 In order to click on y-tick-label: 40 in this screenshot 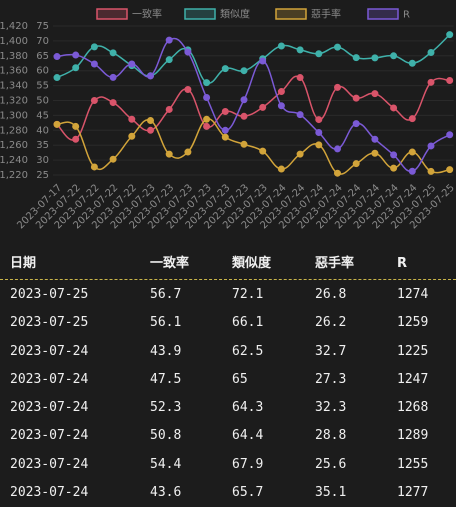, I will do `click(42, 130)`.